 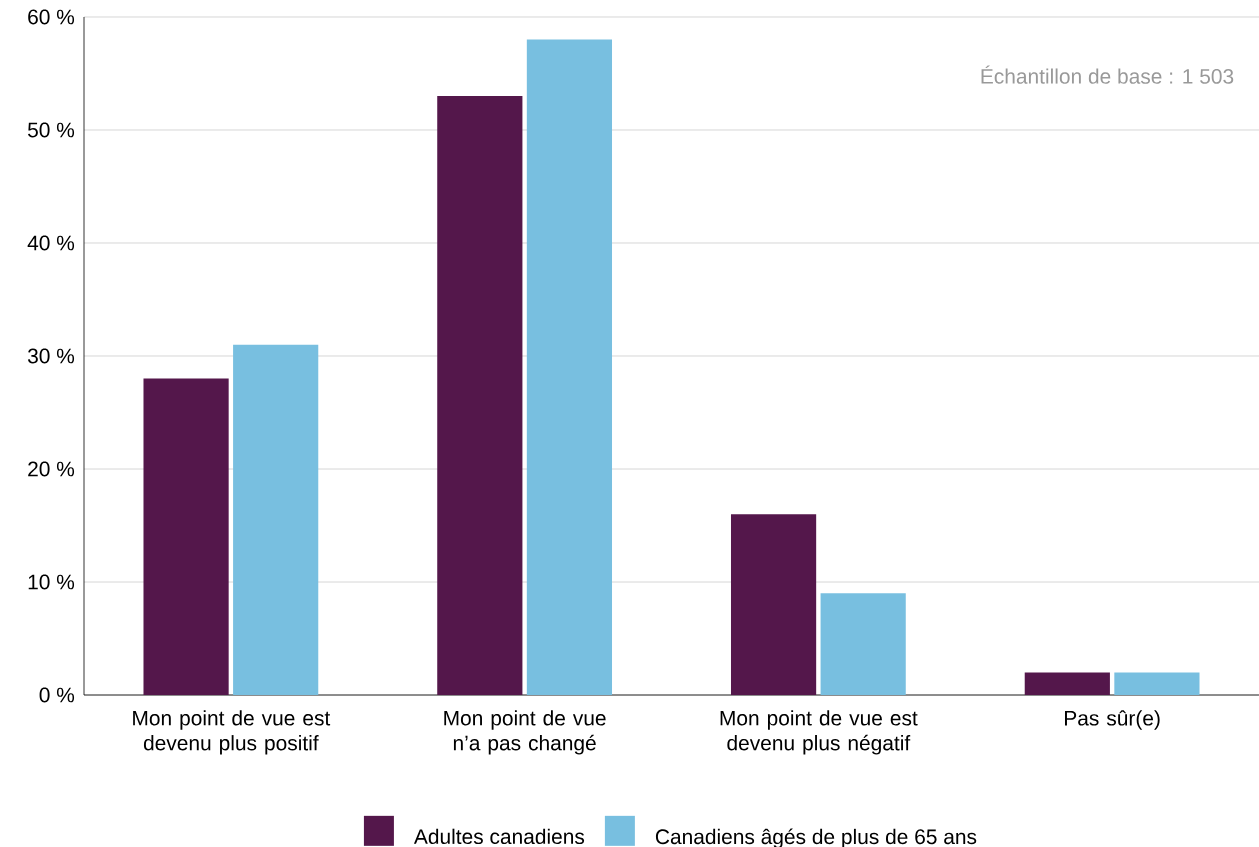 What do you see at coordinates (51, 582) in the screenshot?
I see `y-tick-label: 10 %` at bounding box center [51, 582].